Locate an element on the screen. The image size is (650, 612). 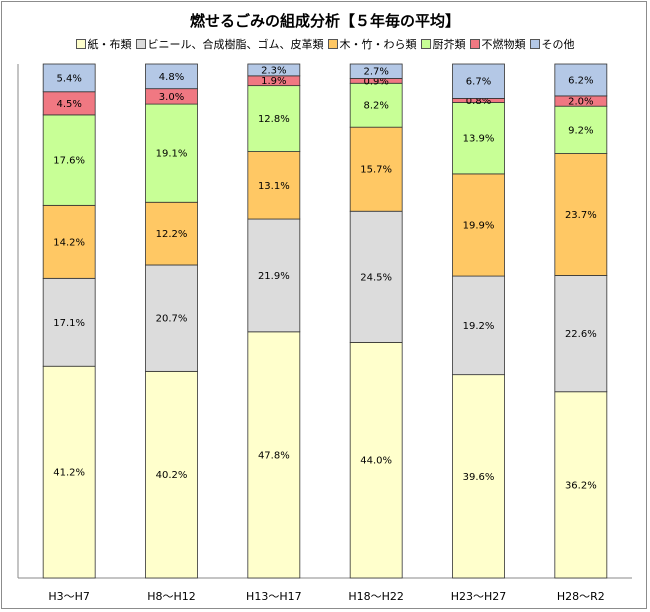
legend-item-4: 不燃物類 is located at coordinates (497, 44).